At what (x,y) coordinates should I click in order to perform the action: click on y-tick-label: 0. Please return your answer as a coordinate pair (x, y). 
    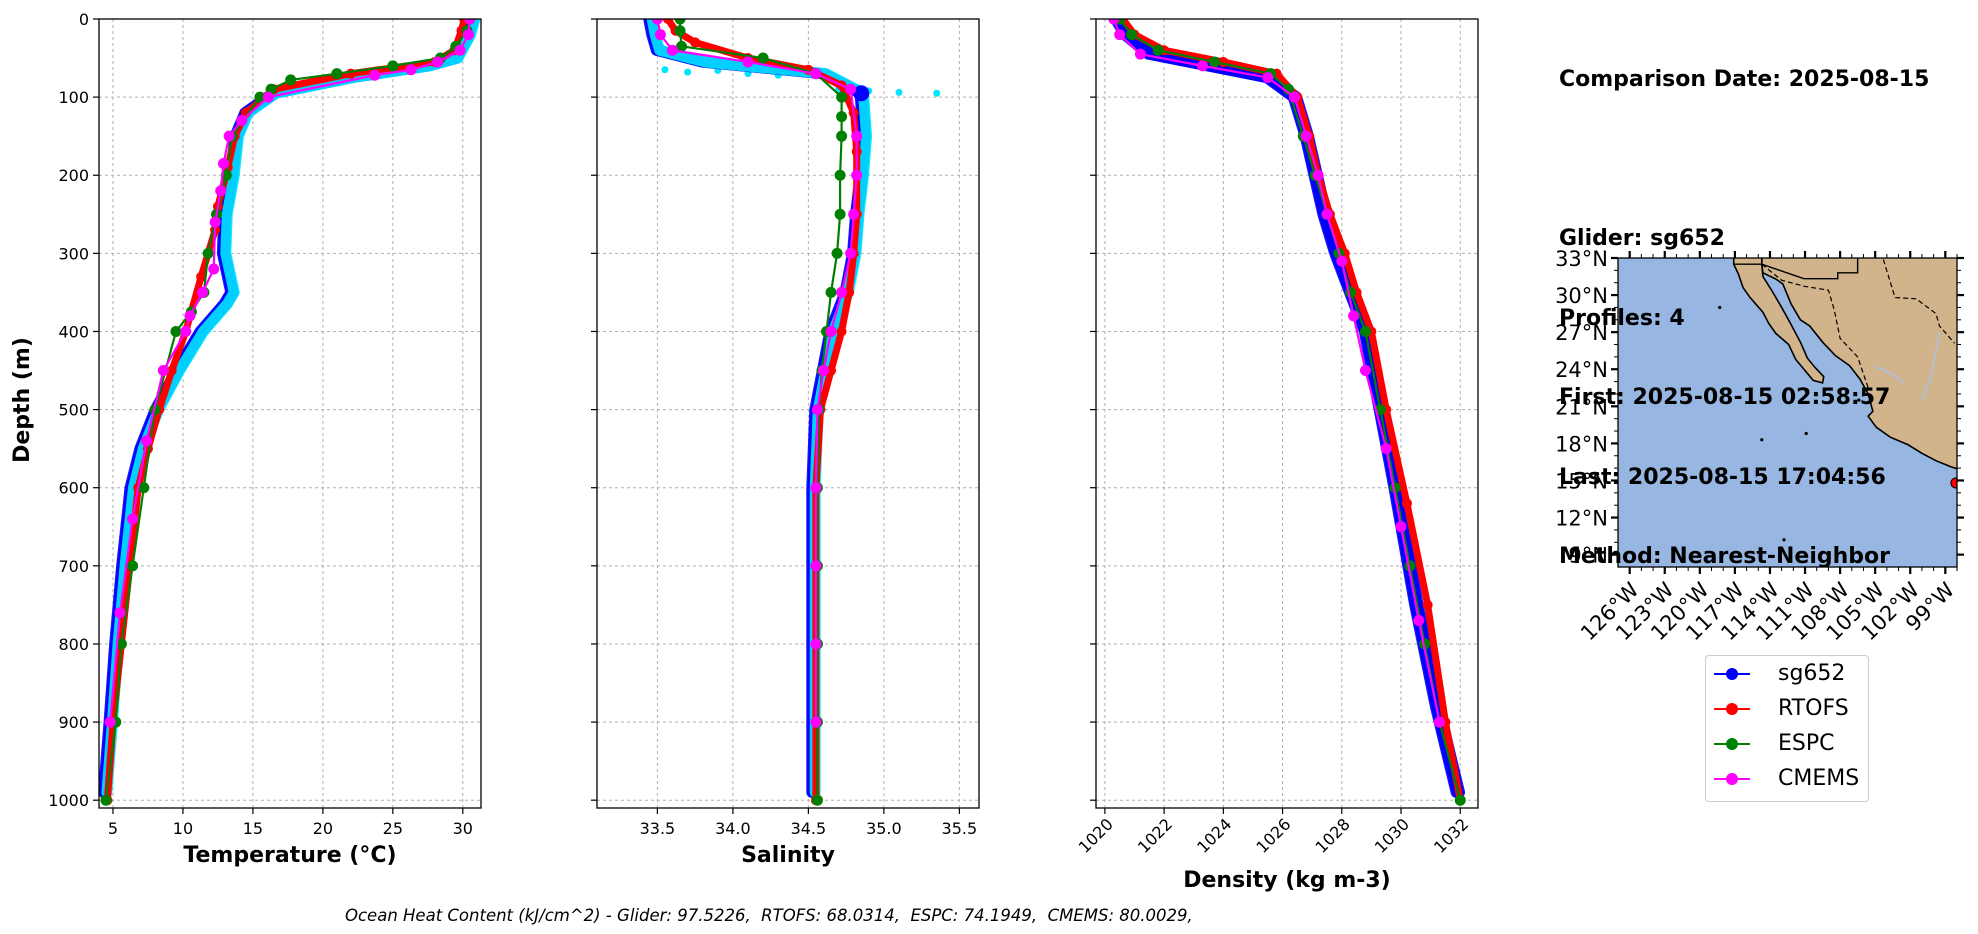
    Looking at the image, I should click on (84, 19).